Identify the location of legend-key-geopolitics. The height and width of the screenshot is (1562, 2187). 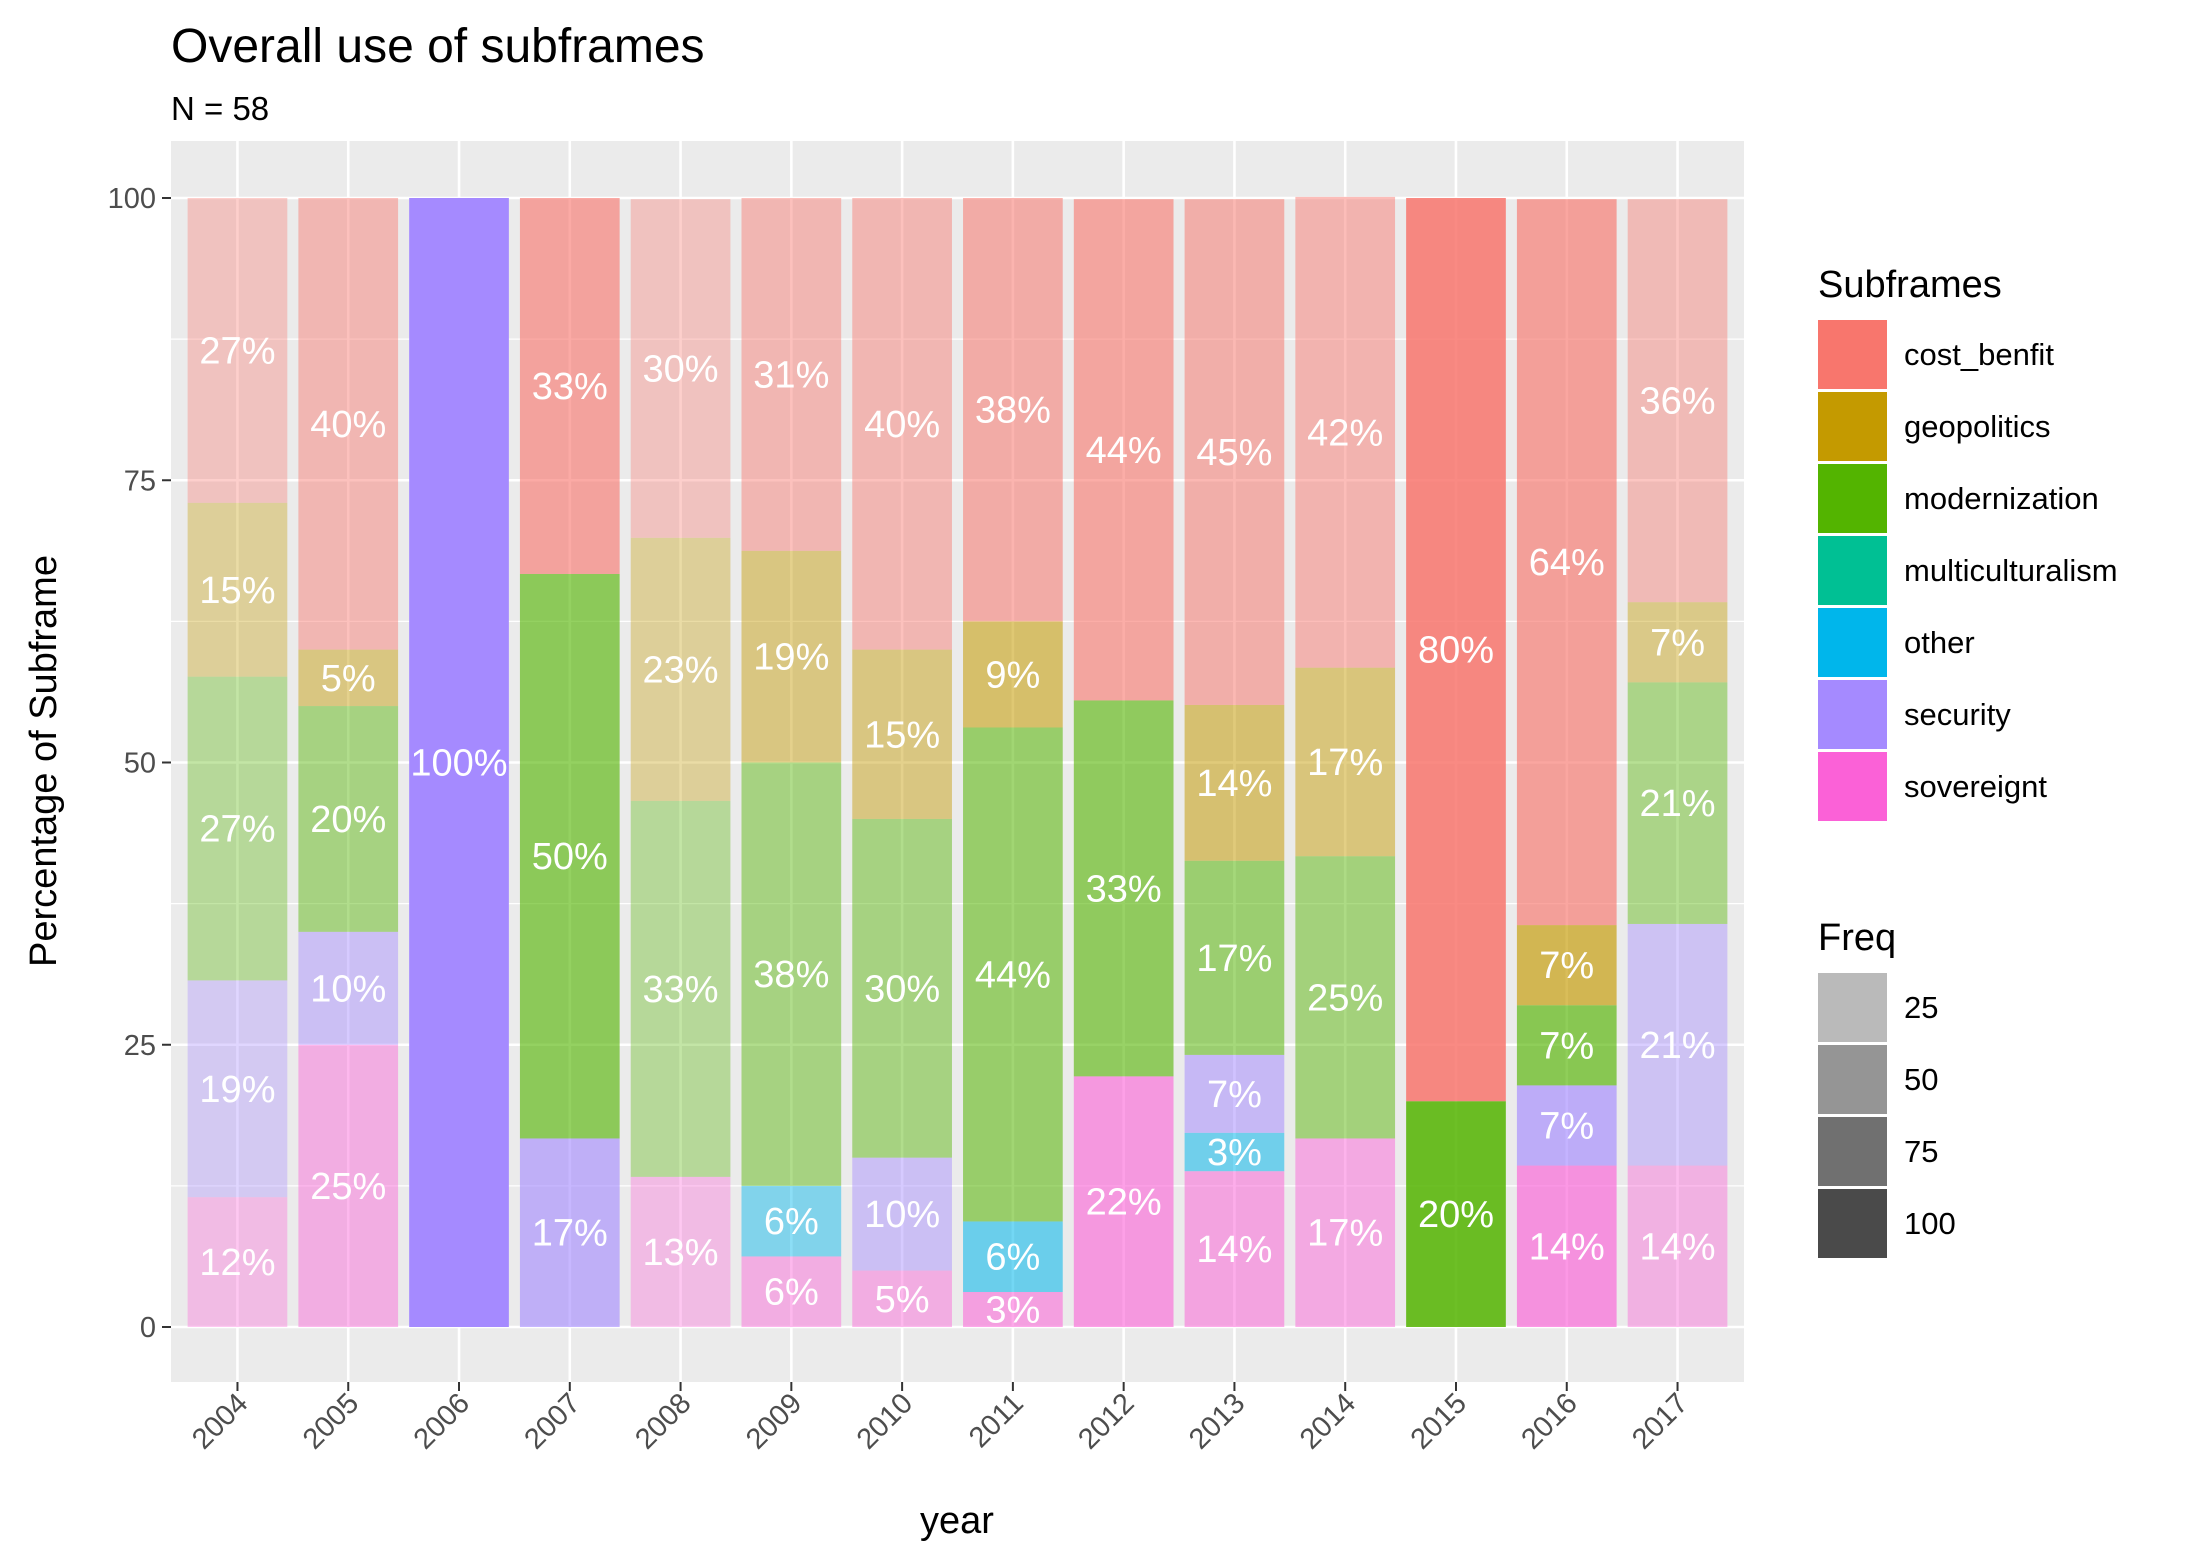
(1852, 426).